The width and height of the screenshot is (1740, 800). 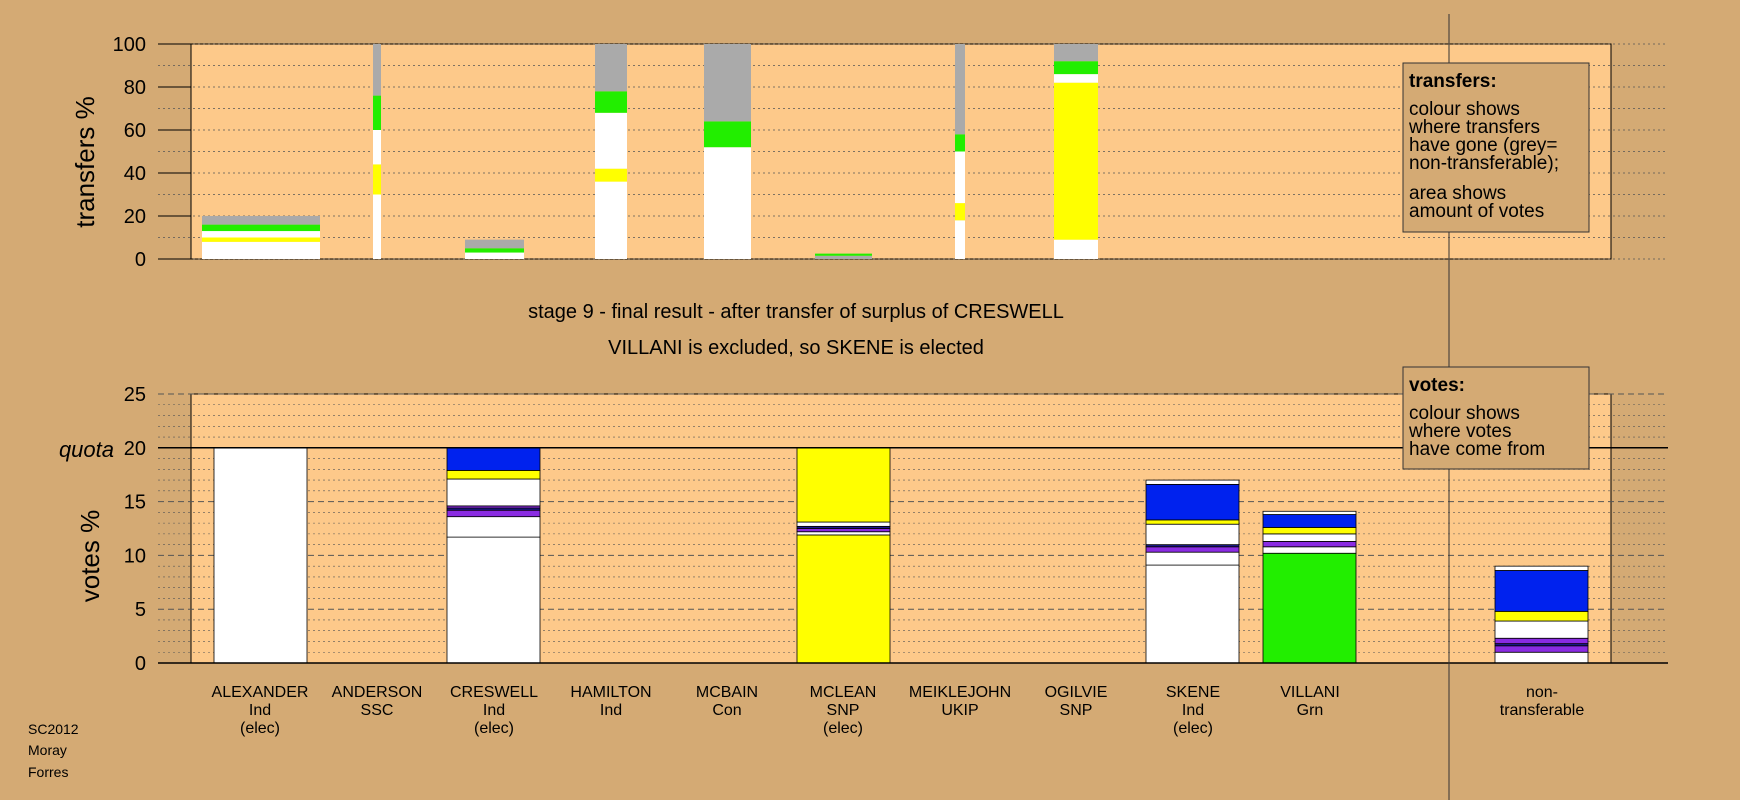 I want to click on transfers-bar-hamilton, so click(x=611, y=151).